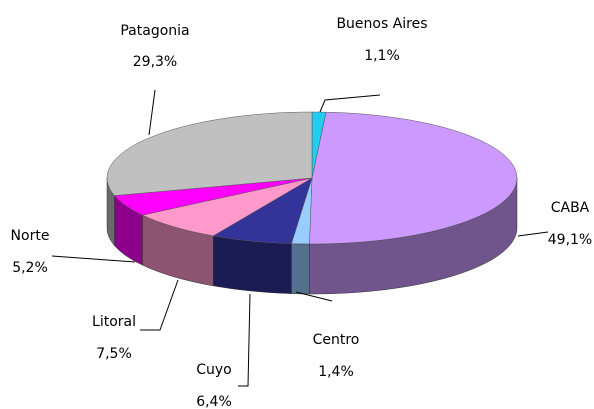 The width and height of the screenshot is (594, 409). Describe the element at coordinates (30, 268) in the screenshot. I see `value-label: 5,2%` at that location.